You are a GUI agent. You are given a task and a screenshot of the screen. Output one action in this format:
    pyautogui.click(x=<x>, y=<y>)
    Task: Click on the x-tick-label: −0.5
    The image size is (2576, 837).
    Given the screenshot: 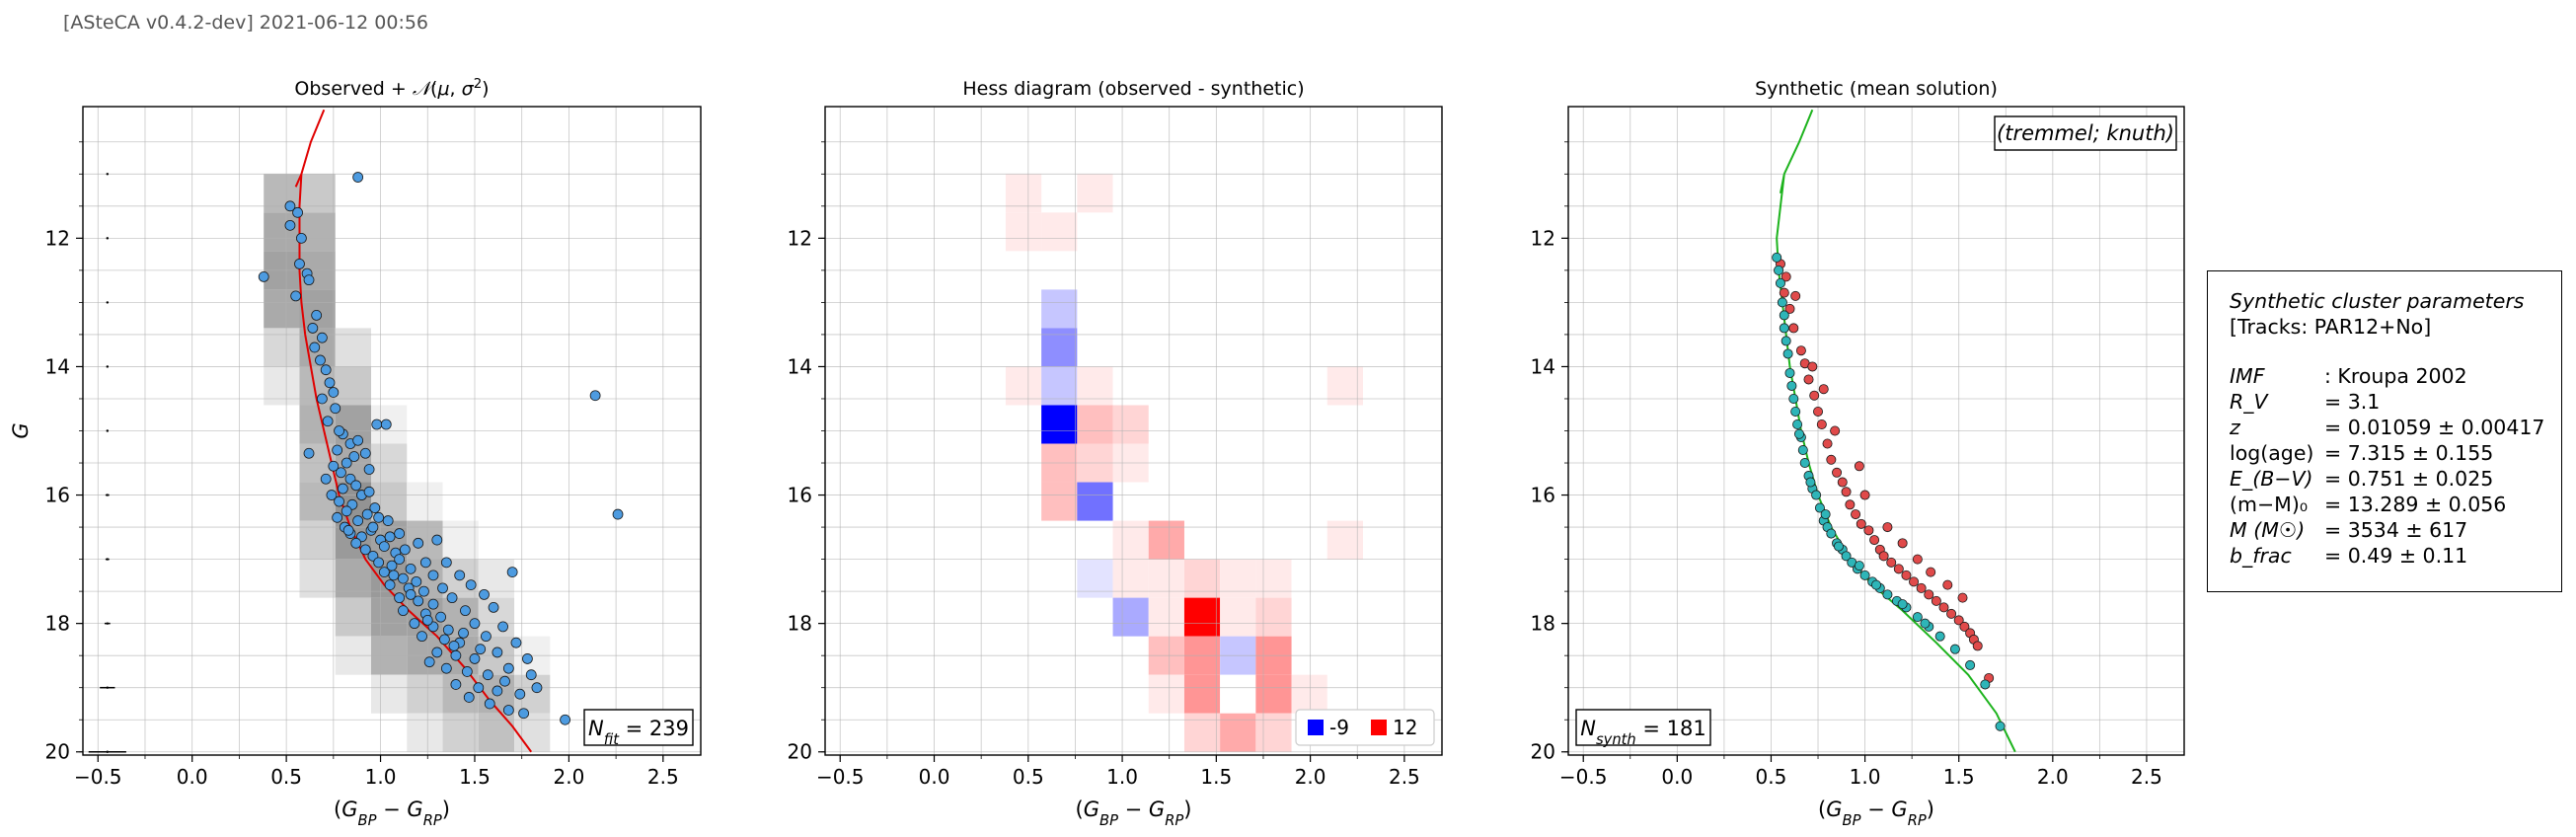 What is the action you would take?
    pyautogui.click(x=1583, y=777)
    